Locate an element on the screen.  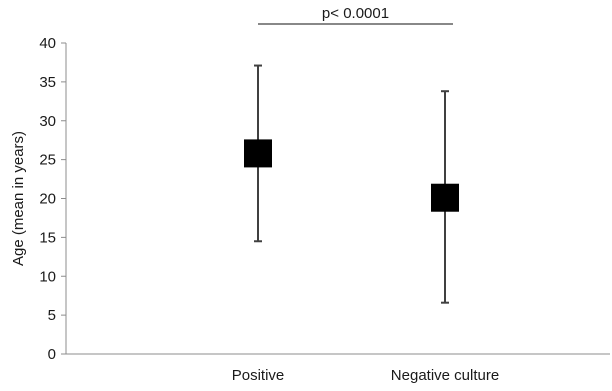
x-category-label: Negative culture is located at coordinates (445, 375).